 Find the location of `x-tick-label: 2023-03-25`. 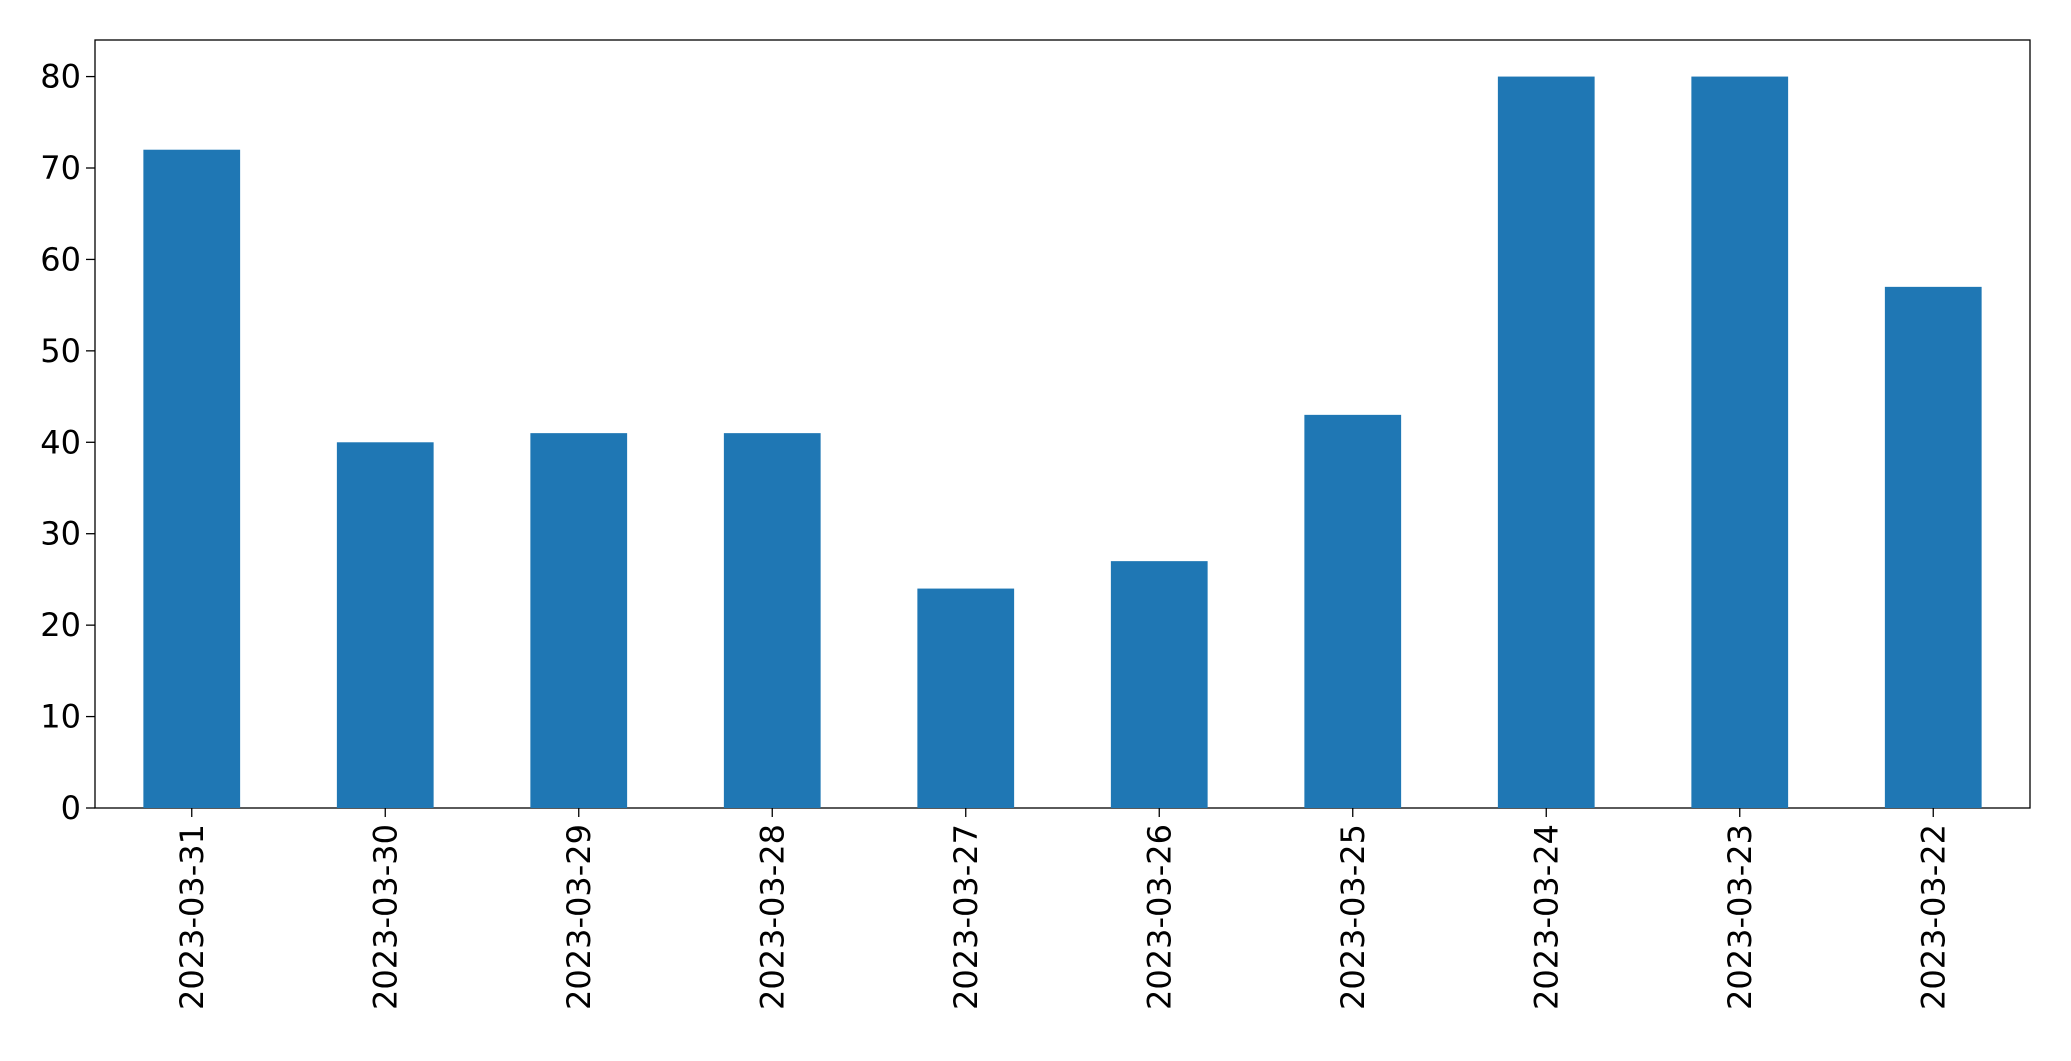

x-tick-label: 2023-03-25 is located at coordinates (1353, 917).